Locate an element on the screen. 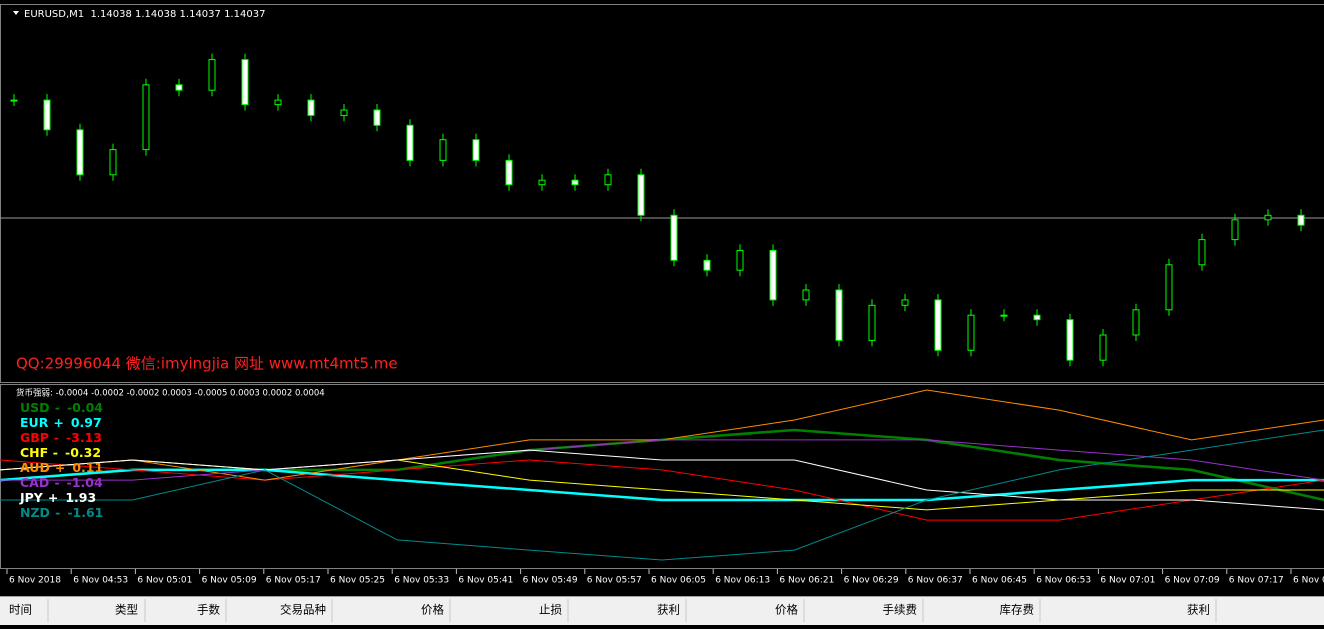  time-label: 6 Nov 05:57 is located at coordinates (614, 581).